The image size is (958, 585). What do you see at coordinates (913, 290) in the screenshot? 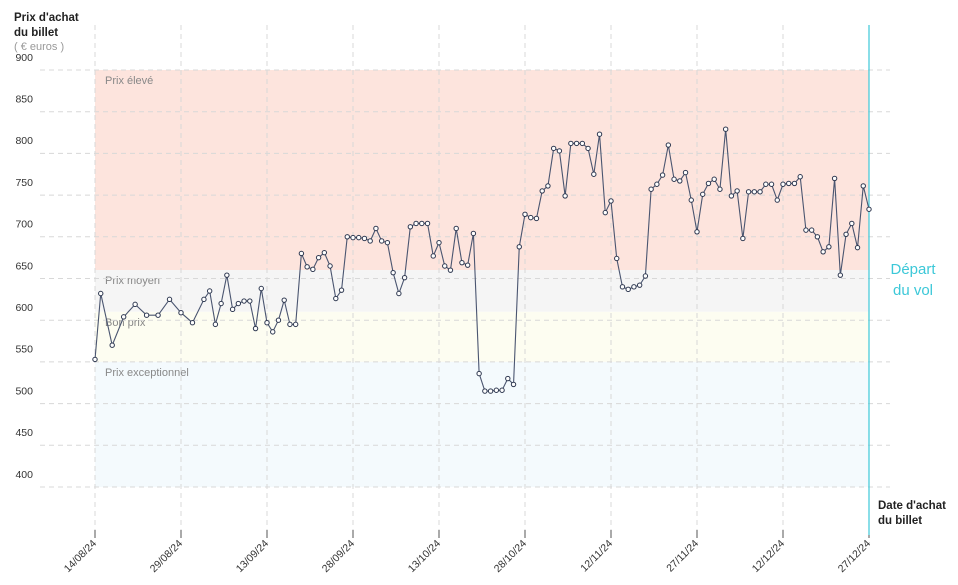
I see `departure-label: du vol` at bounding box center [913, 290].